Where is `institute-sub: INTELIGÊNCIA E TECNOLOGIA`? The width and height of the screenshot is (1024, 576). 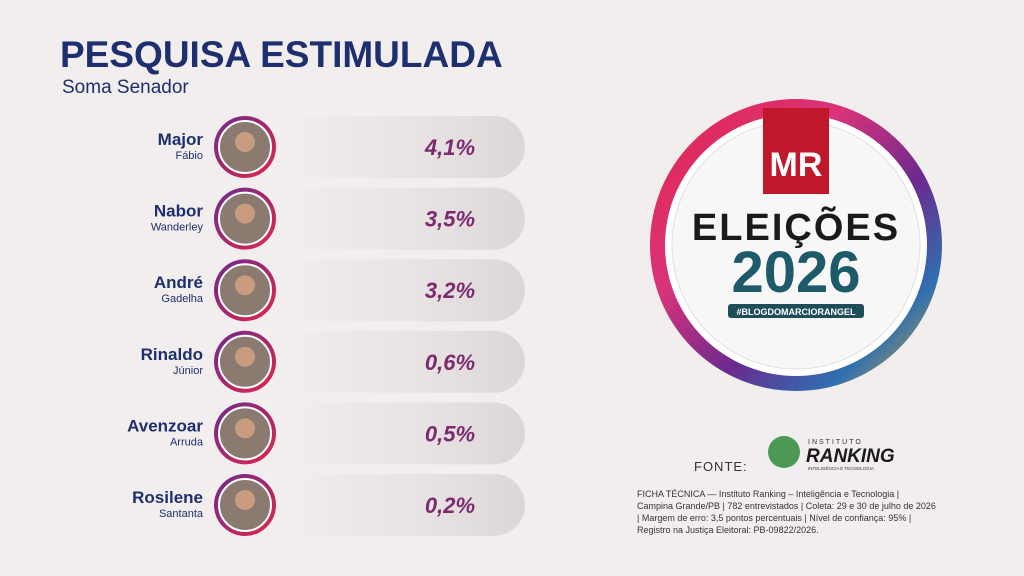 institute-sub: INTELIGÊNCIA E TECNOLOGIA is located at coordinates (841, 467).